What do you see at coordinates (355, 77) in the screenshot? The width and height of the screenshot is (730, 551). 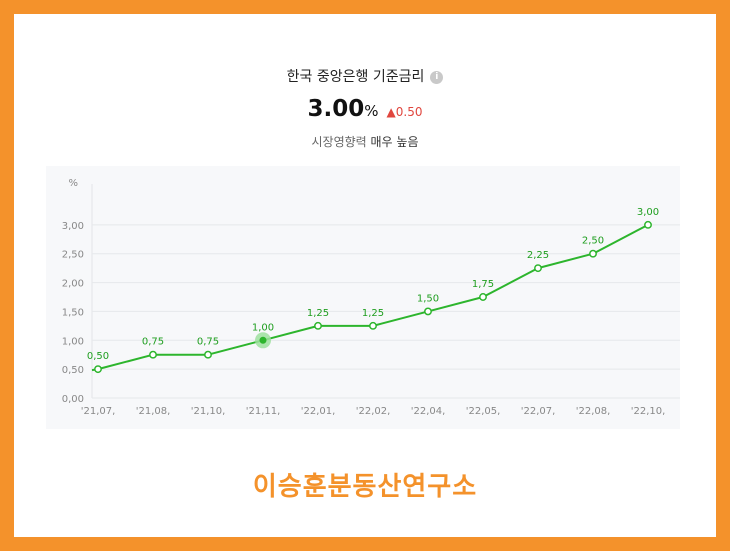 I see `page-title: 한국 중앙은행 기준금리` at bounding box center [355, 77].